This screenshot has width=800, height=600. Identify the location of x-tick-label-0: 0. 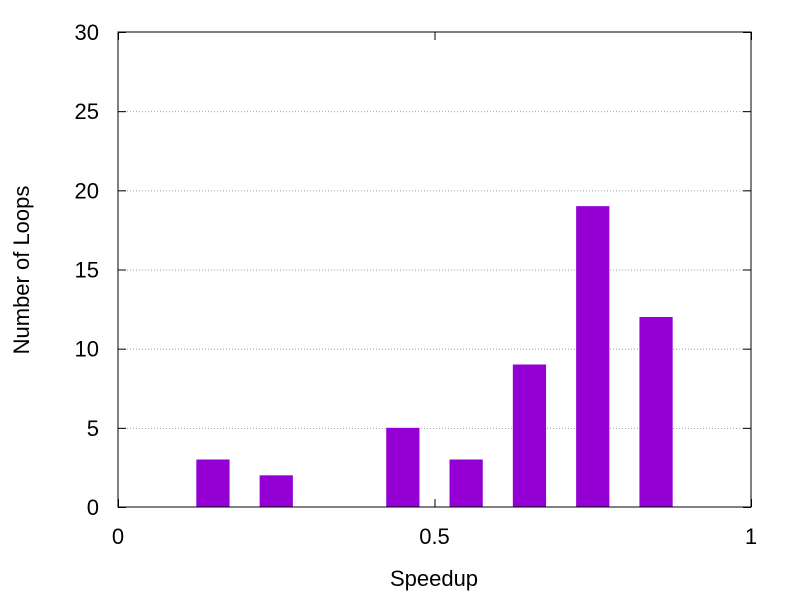
(118, 536).